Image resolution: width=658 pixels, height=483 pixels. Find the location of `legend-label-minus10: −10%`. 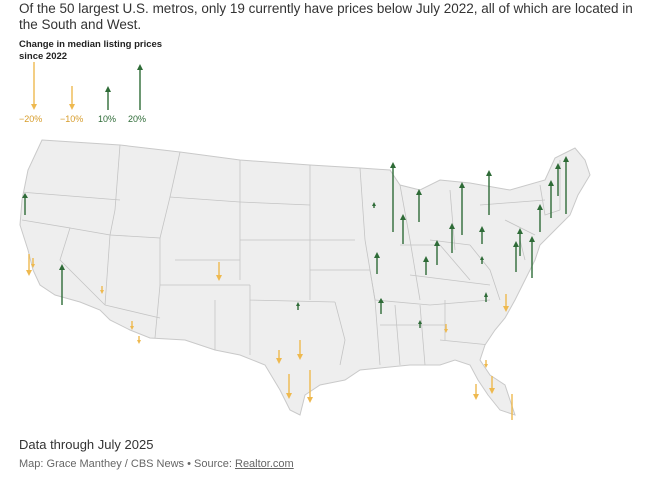

legend-label-minus10: −10% is located at coordinates (72, 119).